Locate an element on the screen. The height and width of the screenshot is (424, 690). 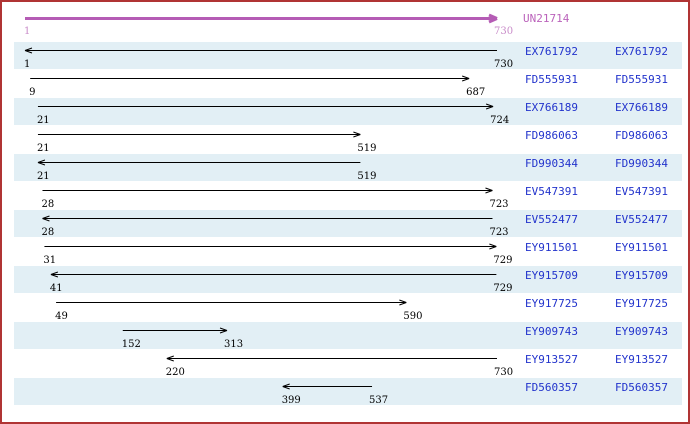
accession-label-secondary: EV552477 is located at coordinates (641, 219).